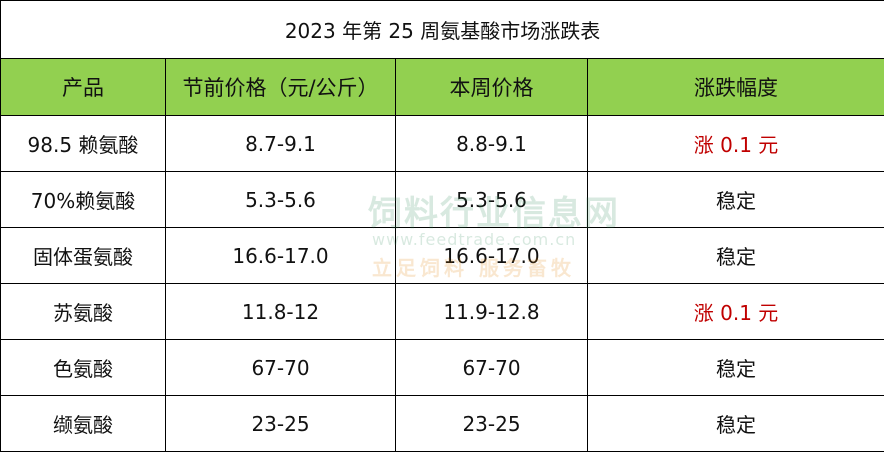 This screenshot has width=884, height=455. I want to click on header-cell: 本周价格, so click(491, 87).